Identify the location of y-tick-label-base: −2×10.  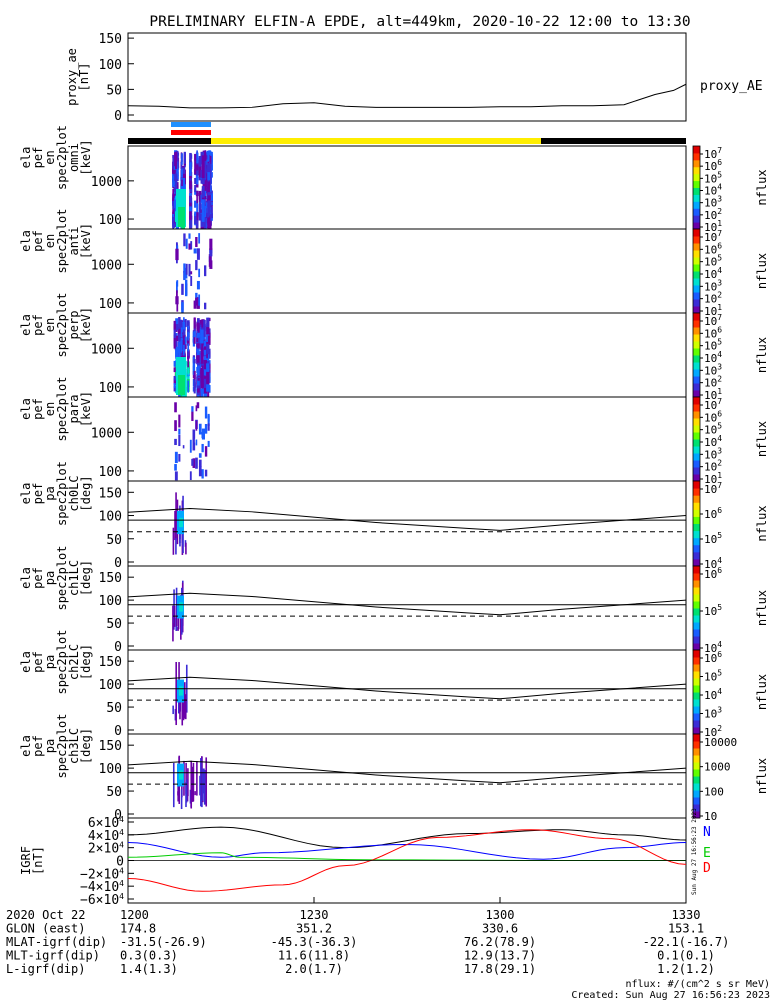
(99, 874).